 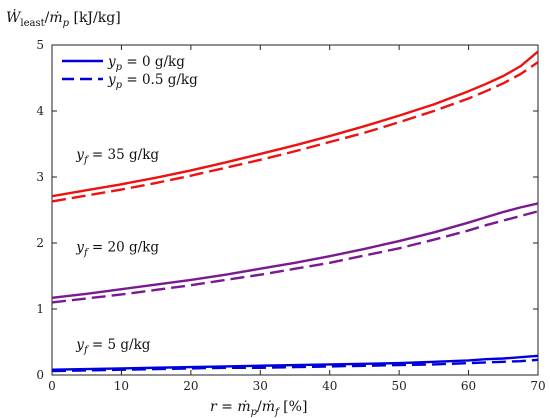 What do you see at coordinates (268, 407) in the screenshot?
I see `x-axis-title-mf: ṁ` at bounding box center [268, 407].